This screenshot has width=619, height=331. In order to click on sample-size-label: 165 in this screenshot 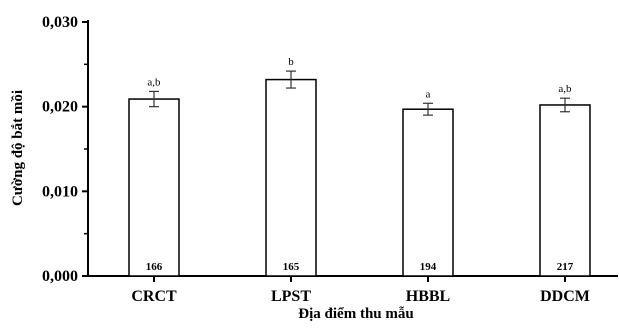, I will do `click(291, 267)`.